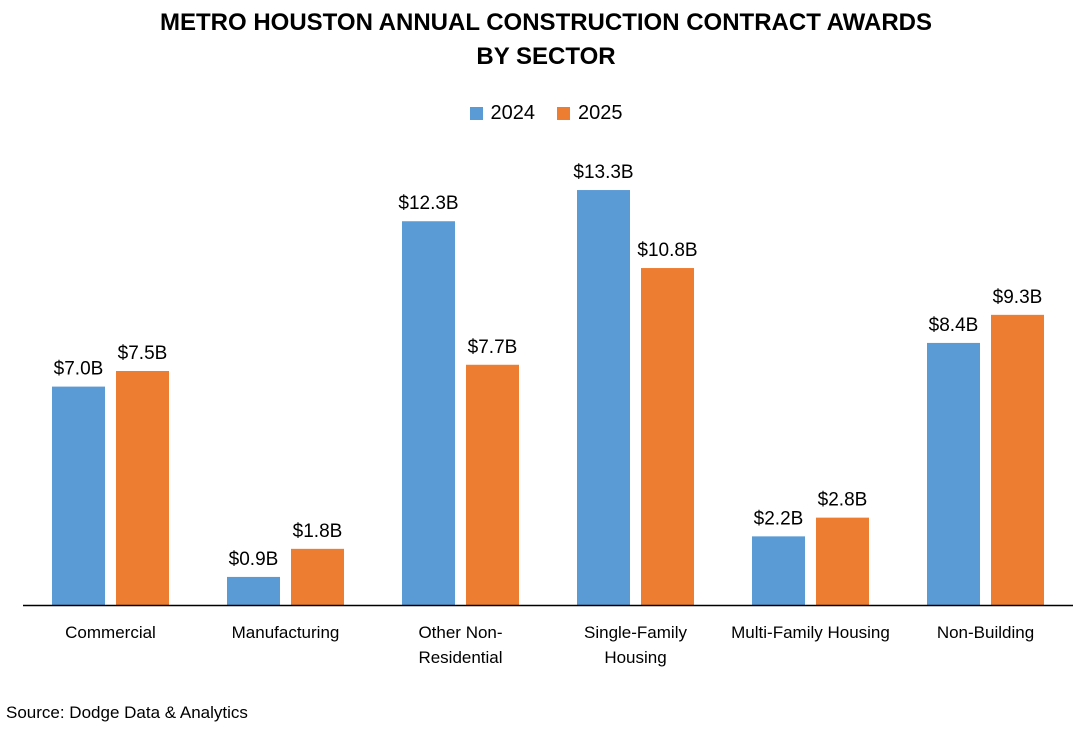  I want to click on bar-2024-non-building, so click(953, 473).